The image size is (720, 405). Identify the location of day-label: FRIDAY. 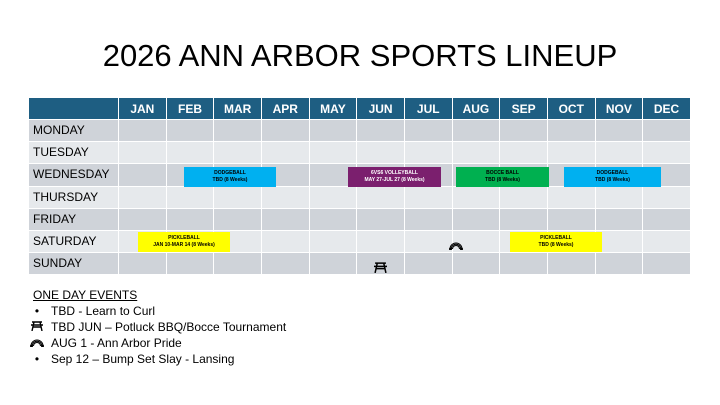
(74, 220).